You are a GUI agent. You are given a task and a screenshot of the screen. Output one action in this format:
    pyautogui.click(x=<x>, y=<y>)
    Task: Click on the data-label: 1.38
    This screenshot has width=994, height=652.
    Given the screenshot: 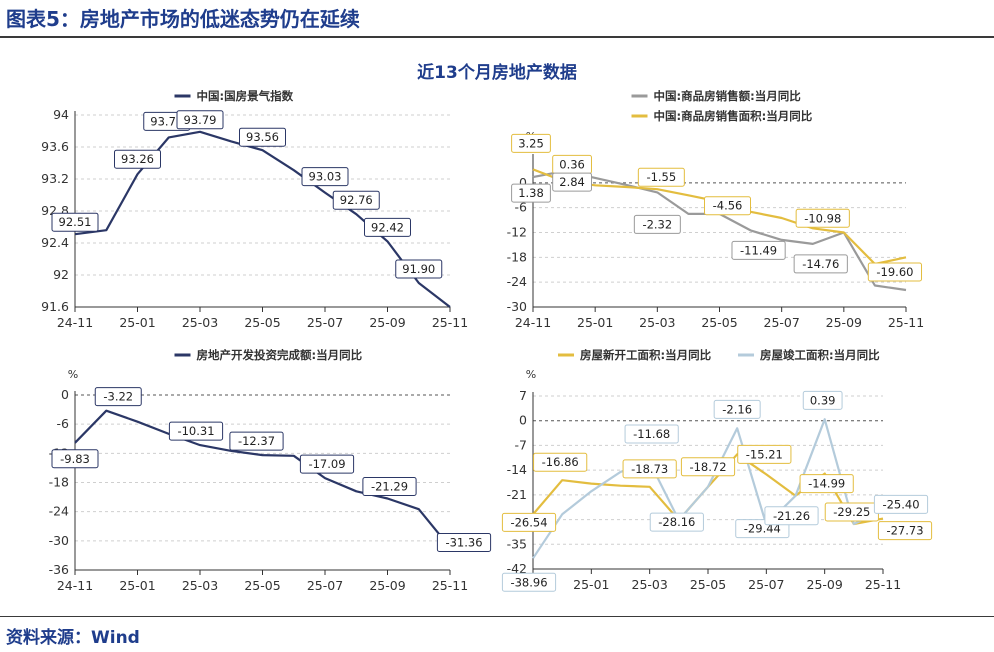 What is the action you would take?
    pyautogui.click(x=531, y=193)
    